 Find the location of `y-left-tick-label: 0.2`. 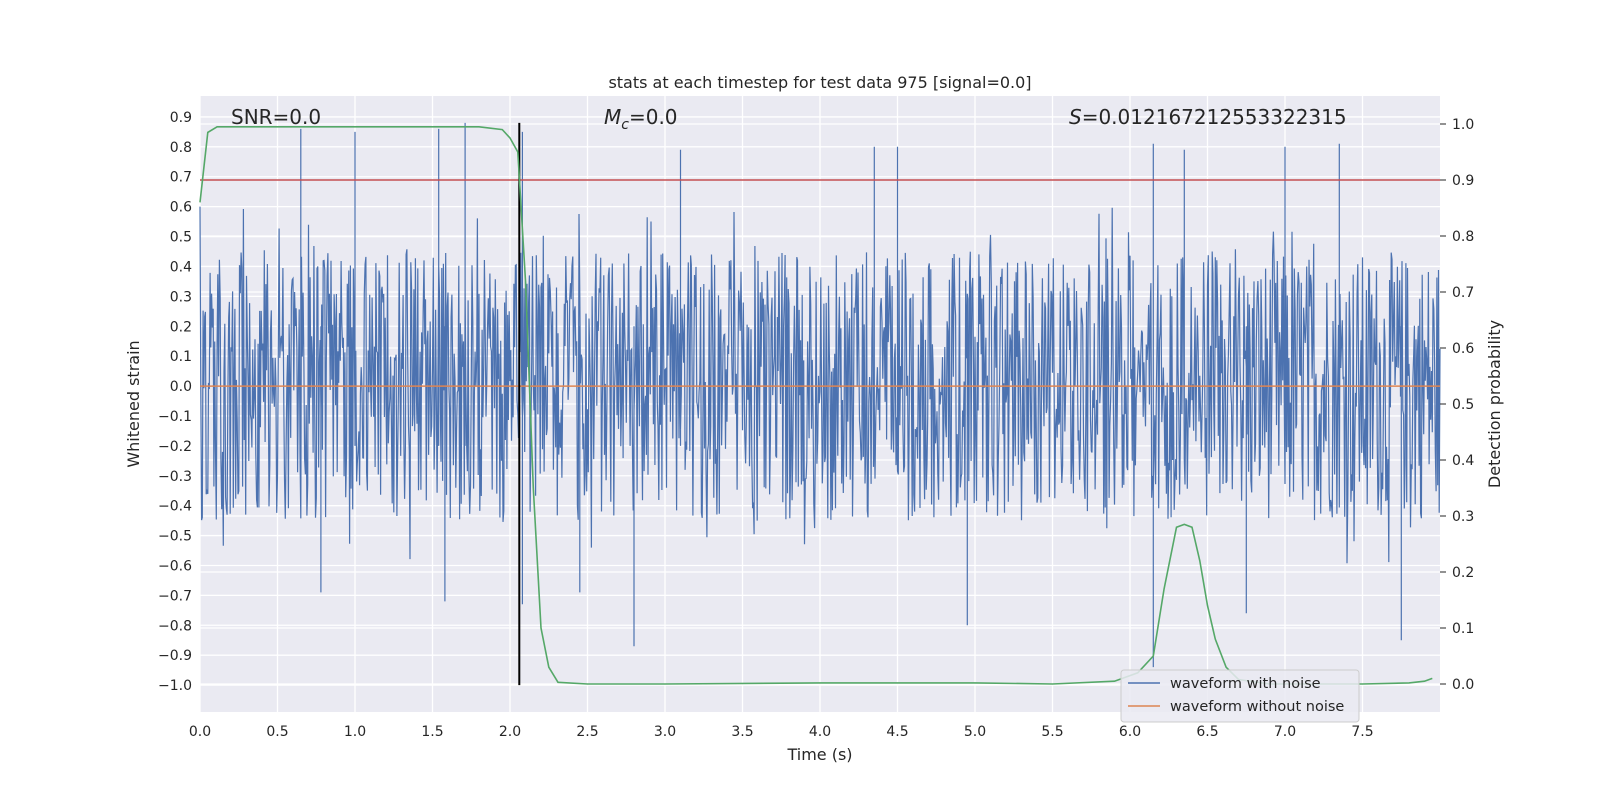

y-left-tick-label: 0.2 is located at coordinates (181, 327).